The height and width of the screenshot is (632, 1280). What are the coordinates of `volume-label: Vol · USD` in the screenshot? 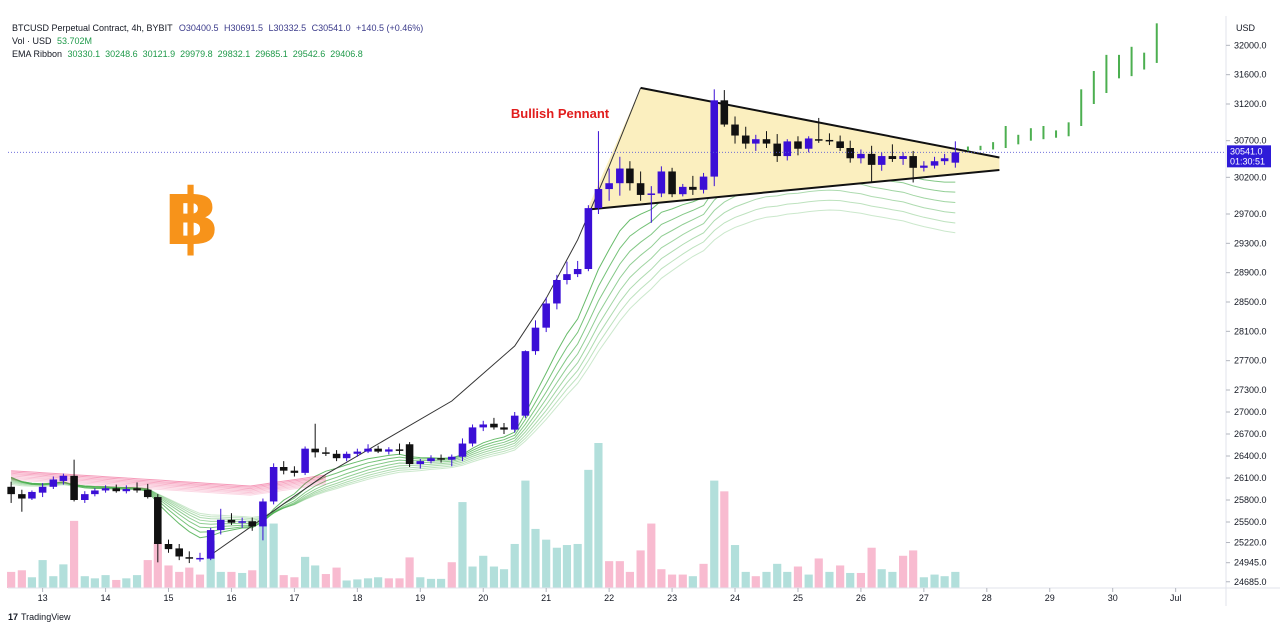 It's located at (32, 41).